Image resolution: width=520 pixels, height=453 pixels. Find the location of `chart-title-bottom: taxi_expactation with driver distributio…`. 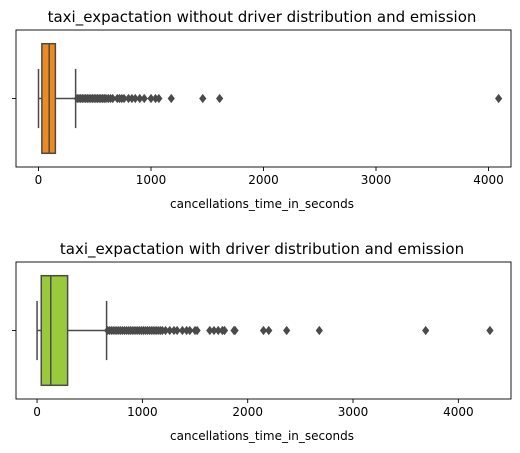

chart-title-bottom: taxi_expactation with driver distributio… is located at coordinates (262, 249).